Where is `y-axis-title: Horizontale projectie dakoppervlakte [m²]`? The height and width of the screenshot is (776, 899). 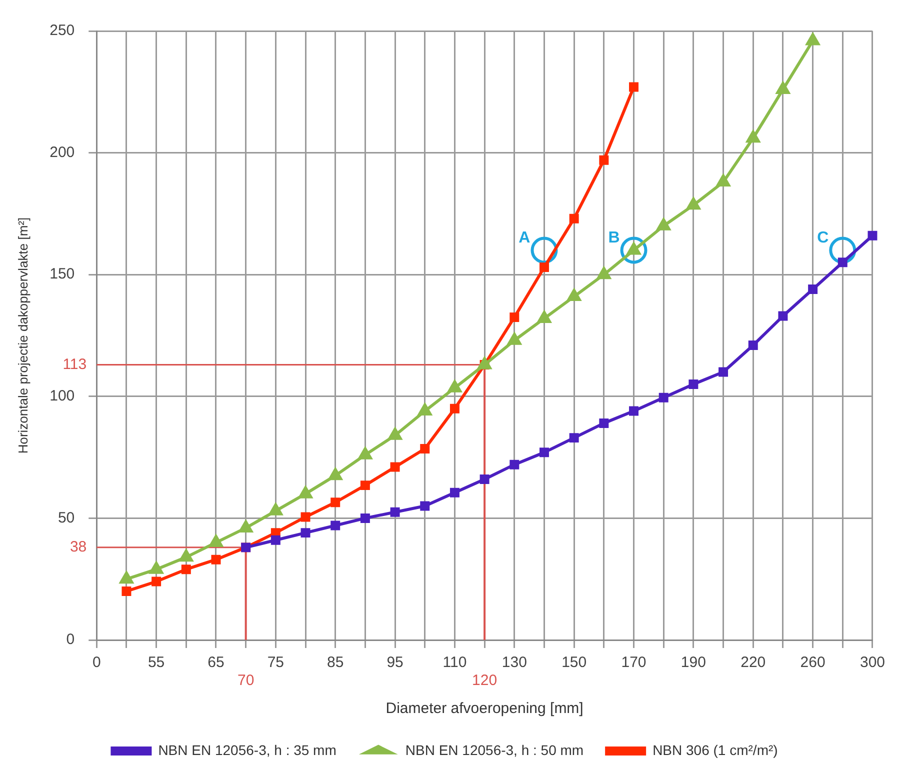 y-axis-title: Horizontale projectie dakoppervlakte [m²] is located at coordinates (22, 335).